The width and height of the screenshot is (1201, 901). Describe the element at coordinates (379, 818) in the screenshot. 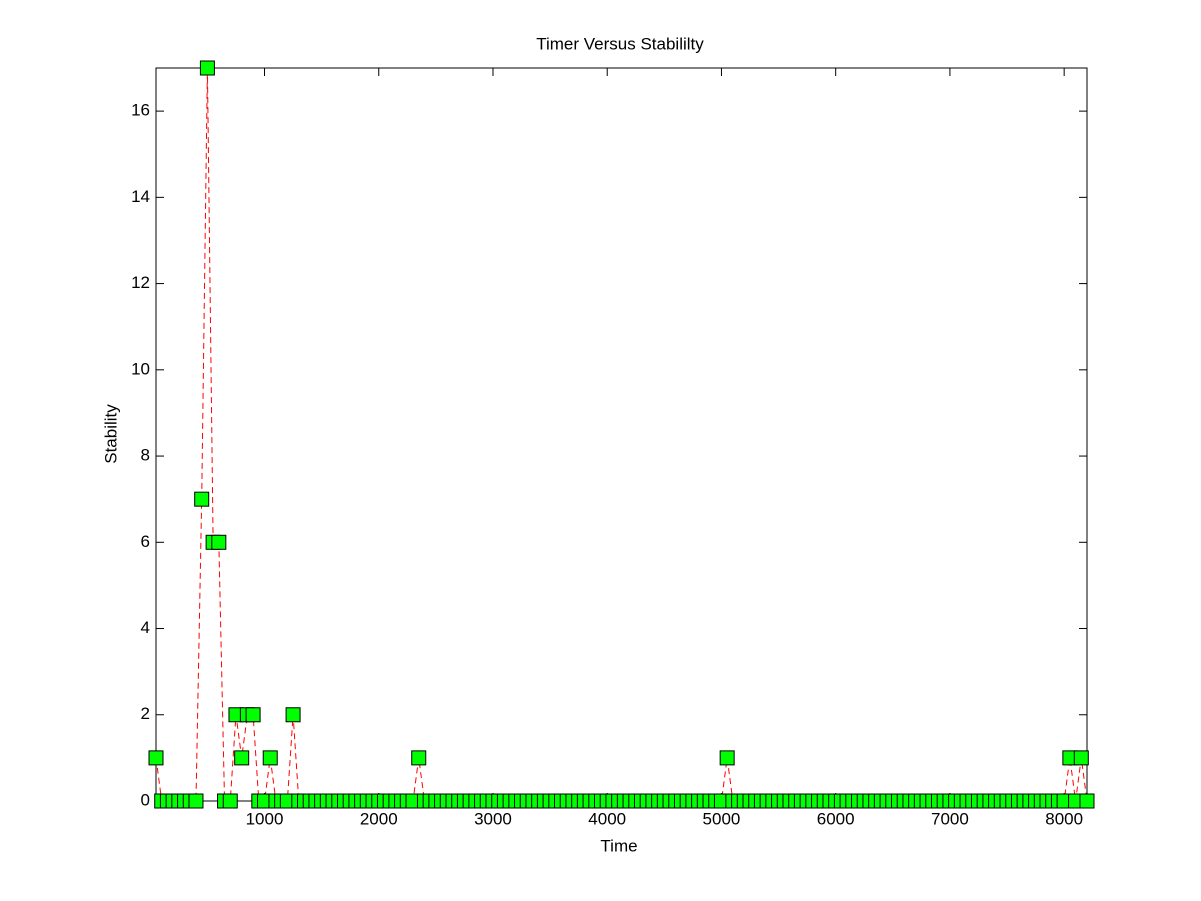

I see `x-tick-label: 2000` at that location.